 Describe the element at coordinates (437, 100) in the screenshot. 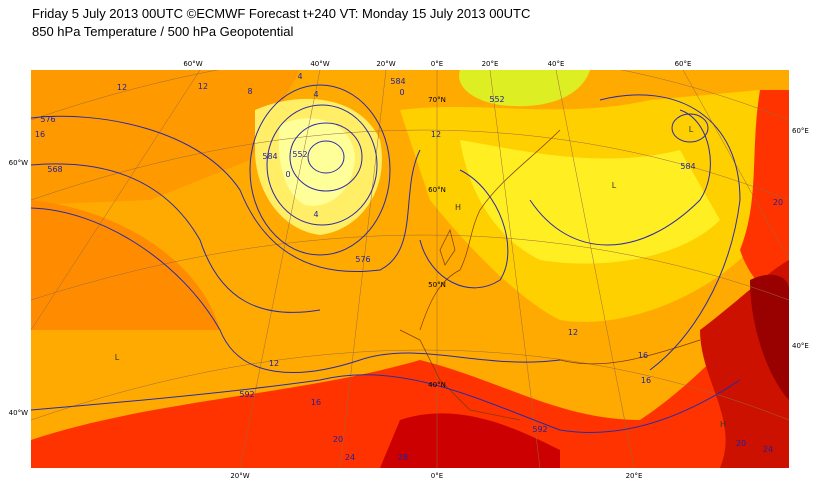

I see `lat-label: 70°N` at that location.